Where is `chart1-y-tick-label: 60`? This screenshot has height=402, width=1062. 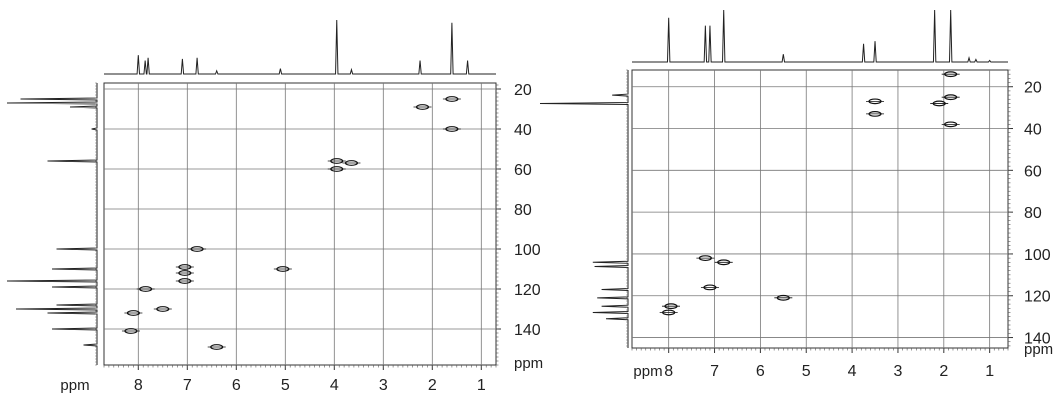 chart1-y-tick-label: 60 is located at coordinates (523, 170).